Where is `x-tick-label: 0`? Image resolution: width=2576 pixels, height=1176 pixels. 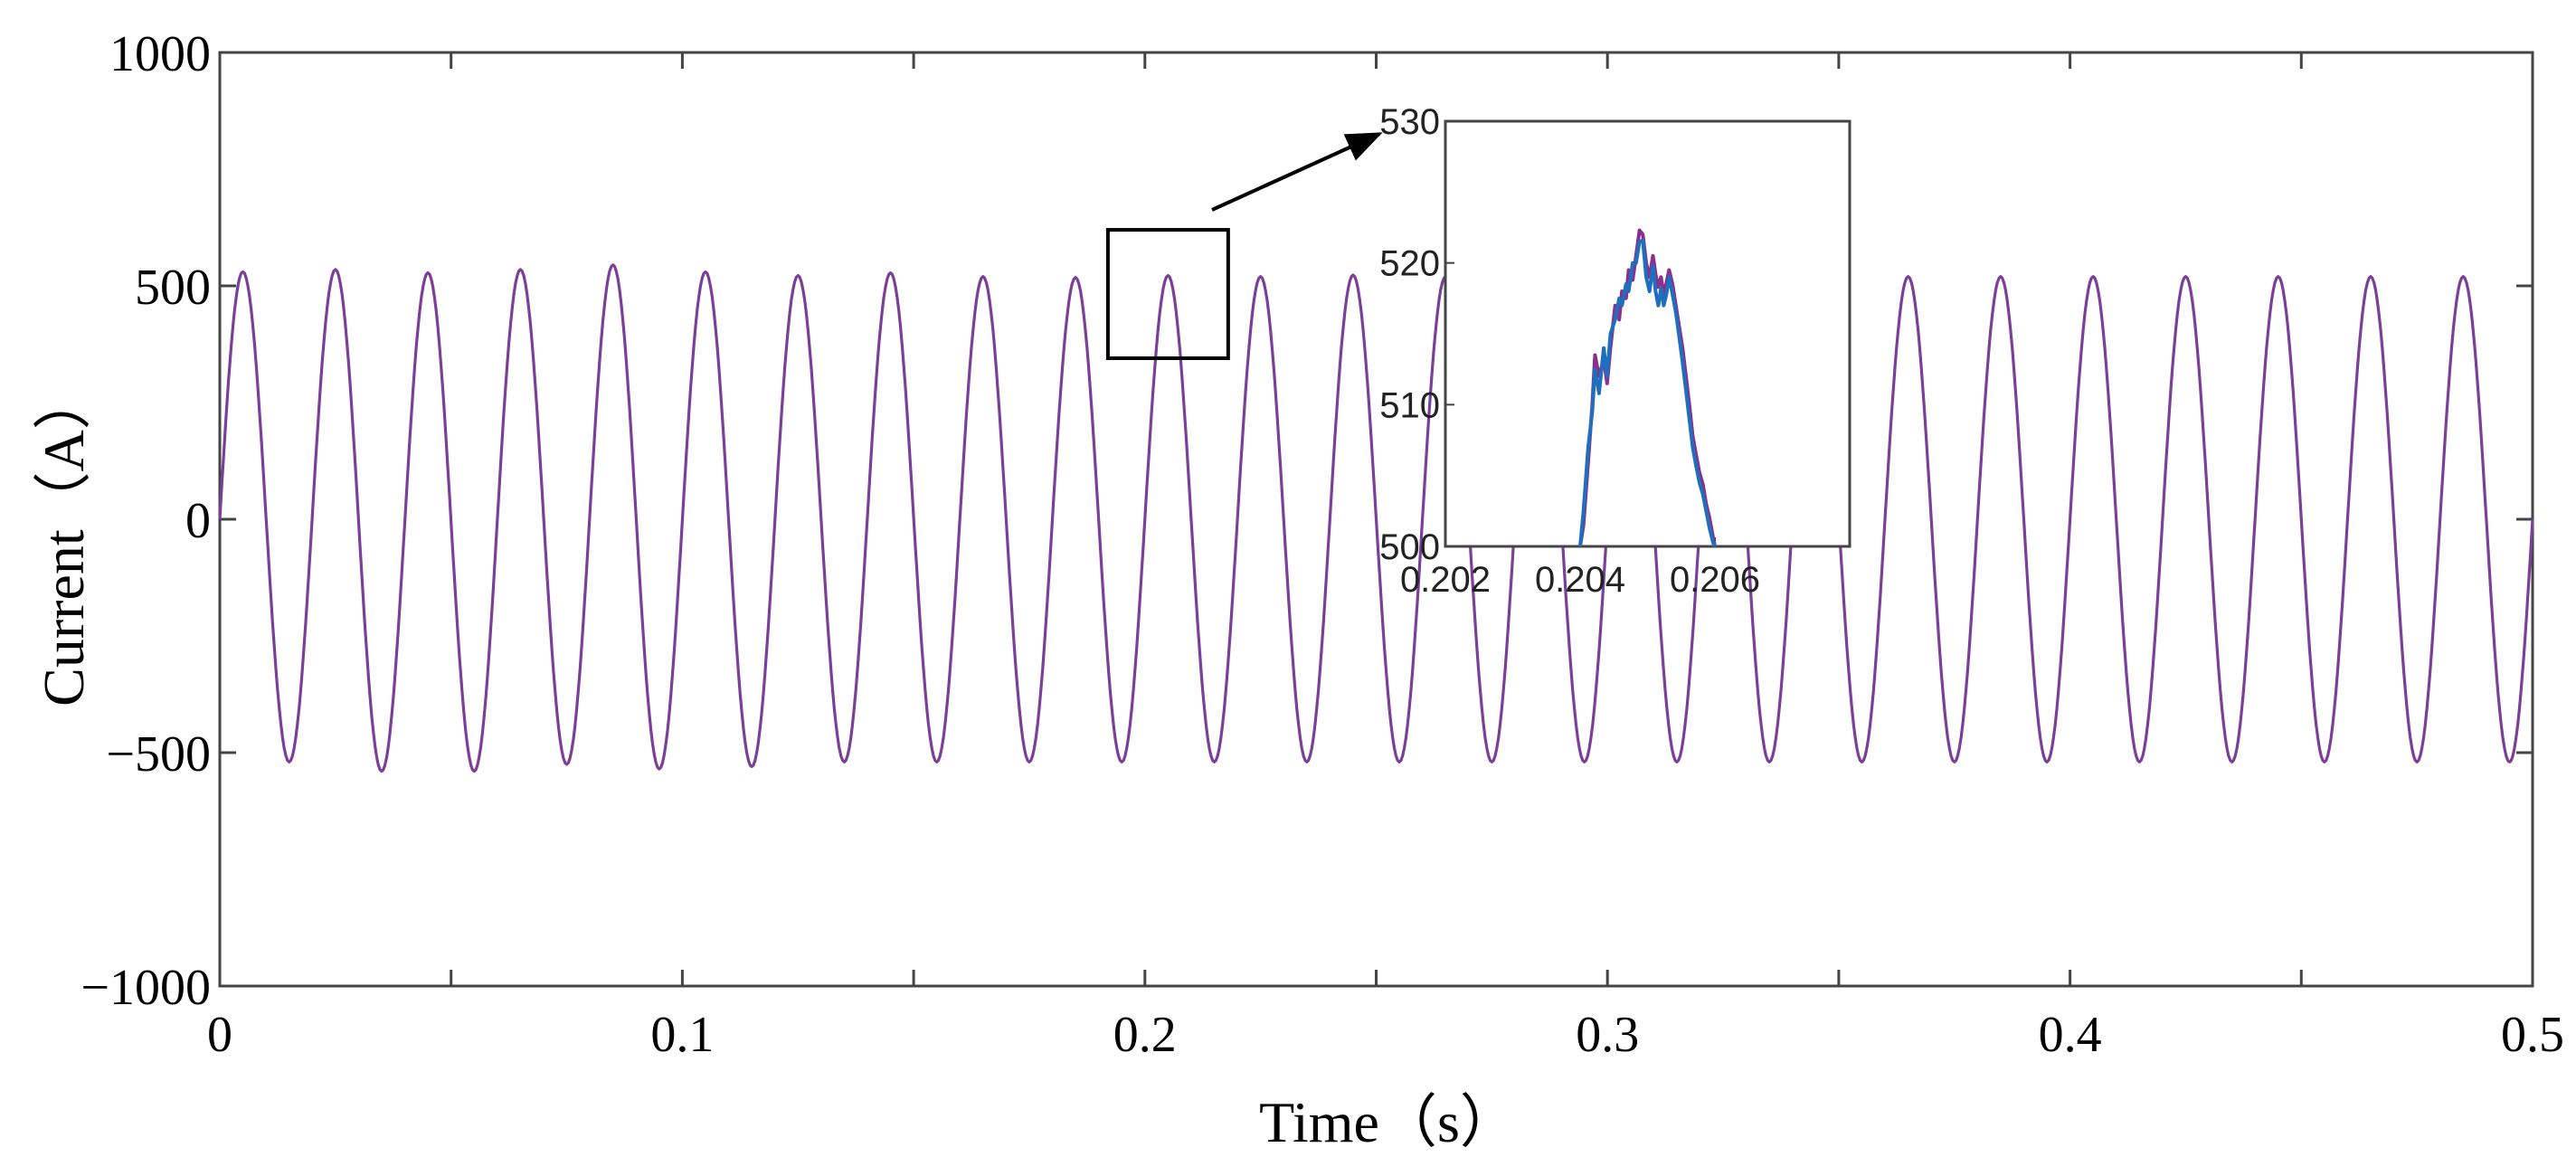
x-tick-label: 0 is located at coordinates (220, 1035).